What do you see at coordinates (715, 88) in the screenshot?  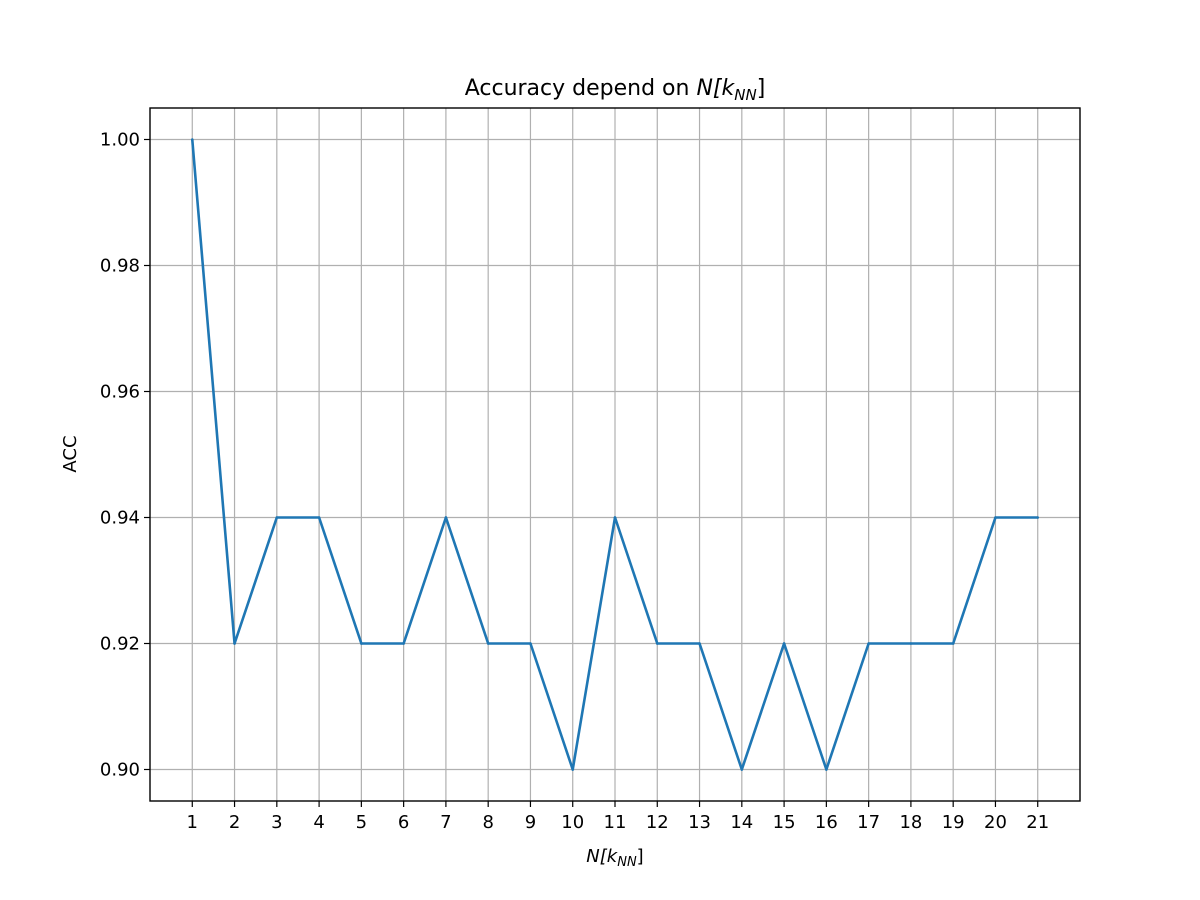 I see `chart-title-math-base: N[k` at bounding box center [715, 88].